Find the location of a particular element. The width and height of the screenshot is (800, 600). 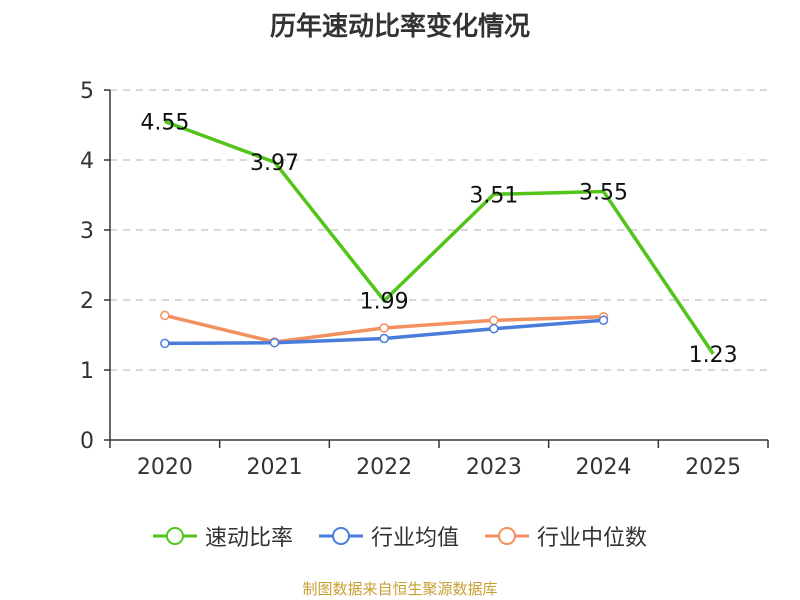

legend-item: 行业中位数 is located at coordinates (566, 536).